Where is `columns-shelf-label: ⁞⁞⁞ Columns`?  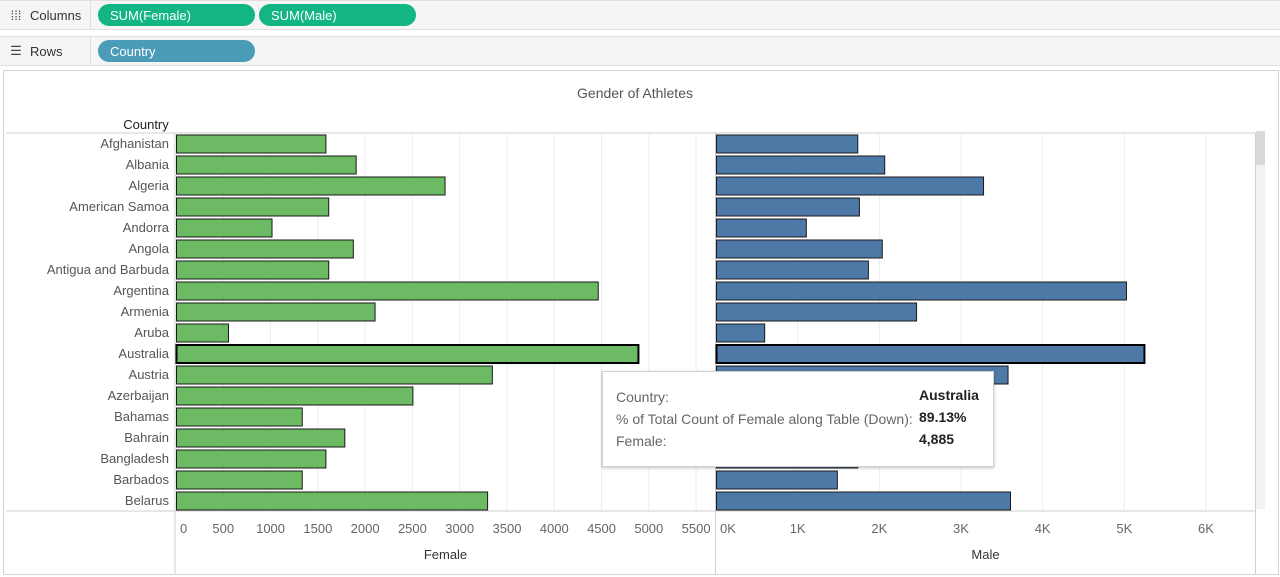 columns-shelf-label: ⁞⁞⁞ Columns is located at coordinates (45, 15).